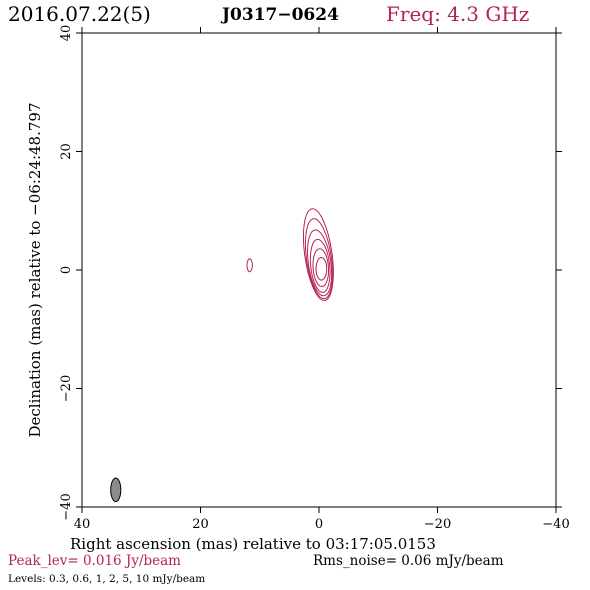 The image size is (590, 590). I want to click on y-tick-label: −40, so click(66, 506).